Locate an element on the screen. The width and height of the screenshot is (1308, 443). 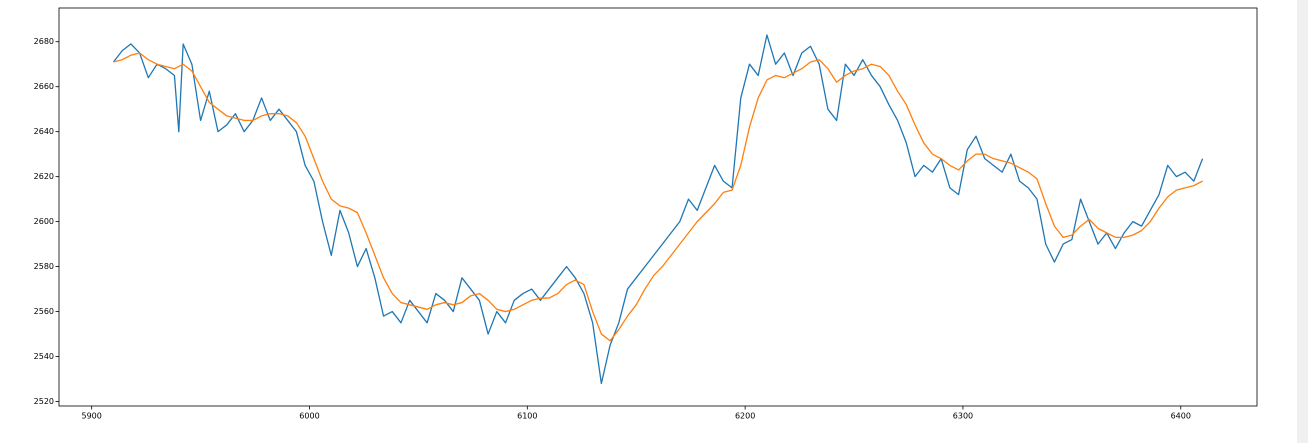
x-tick-label: 6100 is located at coordinates (527, 416).